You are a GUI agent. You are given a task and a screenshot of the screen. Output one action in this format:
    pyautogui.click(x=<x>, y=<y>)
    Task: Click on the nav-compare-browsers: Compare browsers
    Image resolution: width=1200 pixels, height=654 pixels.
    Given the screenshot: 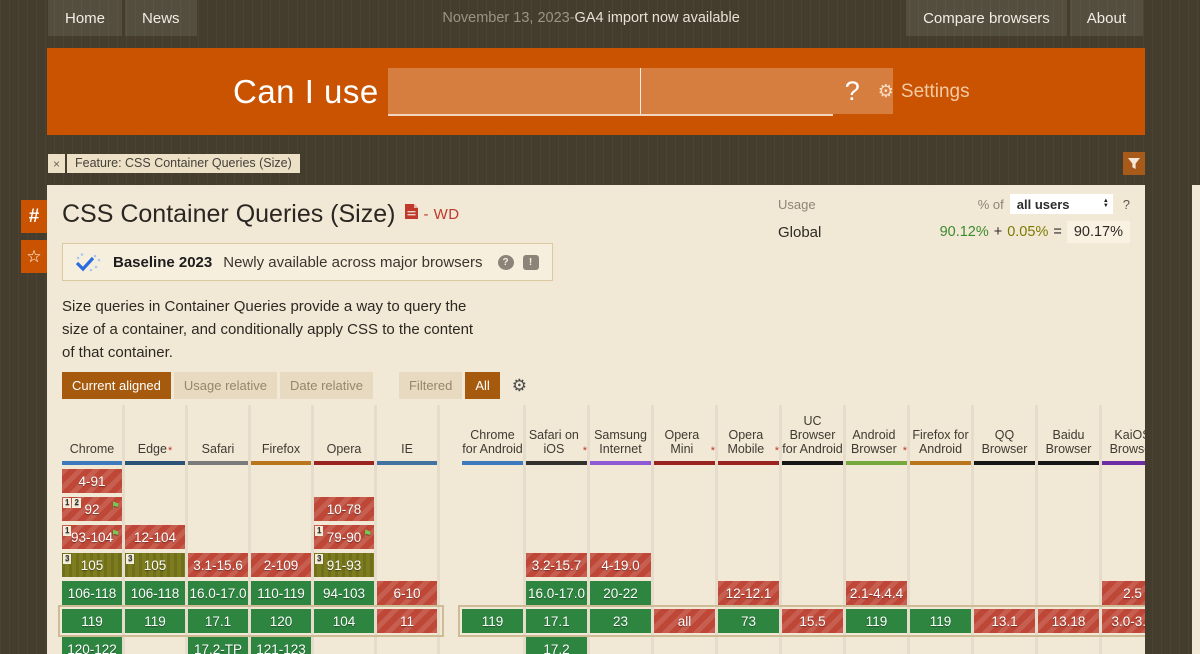 What is the action you would take?
    pyautogui.click(x=986, y=18)
    